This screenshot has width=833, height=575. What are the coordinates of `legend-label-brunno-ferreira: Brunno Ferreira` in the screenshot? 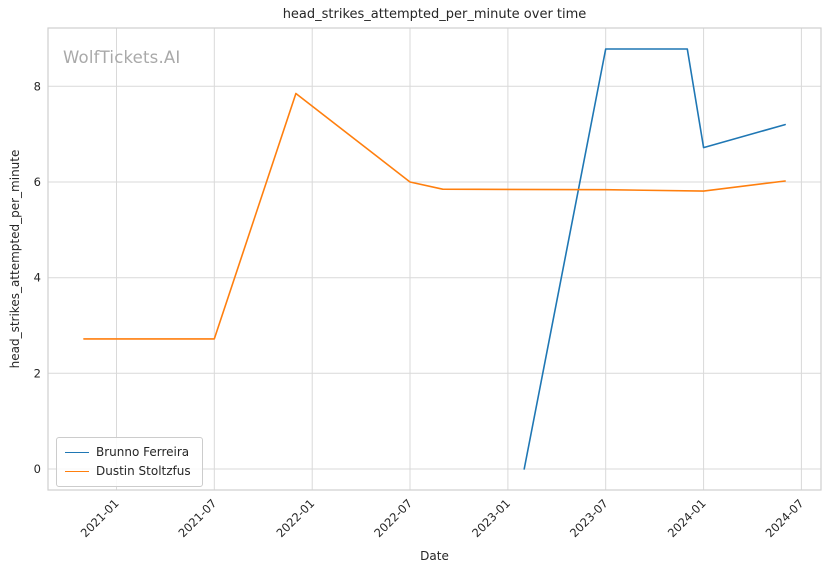 It's located at (143, 452).